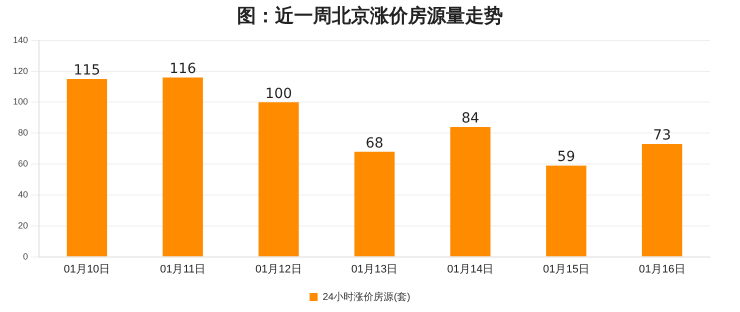 The width and height of the screenshot is (740, 312). What do you see at coordinates (87, 70) in the screenshot?
I see `data-label: 115` at bounding box center [87, 70].